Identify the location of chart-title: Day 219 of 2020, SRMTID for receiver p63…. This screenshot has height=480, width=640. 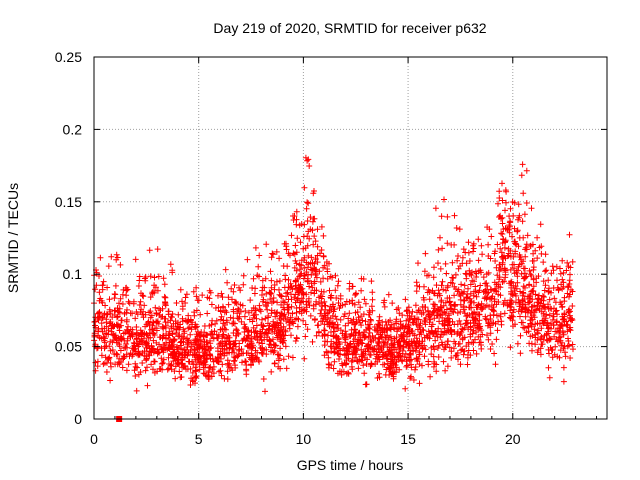
(349, 28).